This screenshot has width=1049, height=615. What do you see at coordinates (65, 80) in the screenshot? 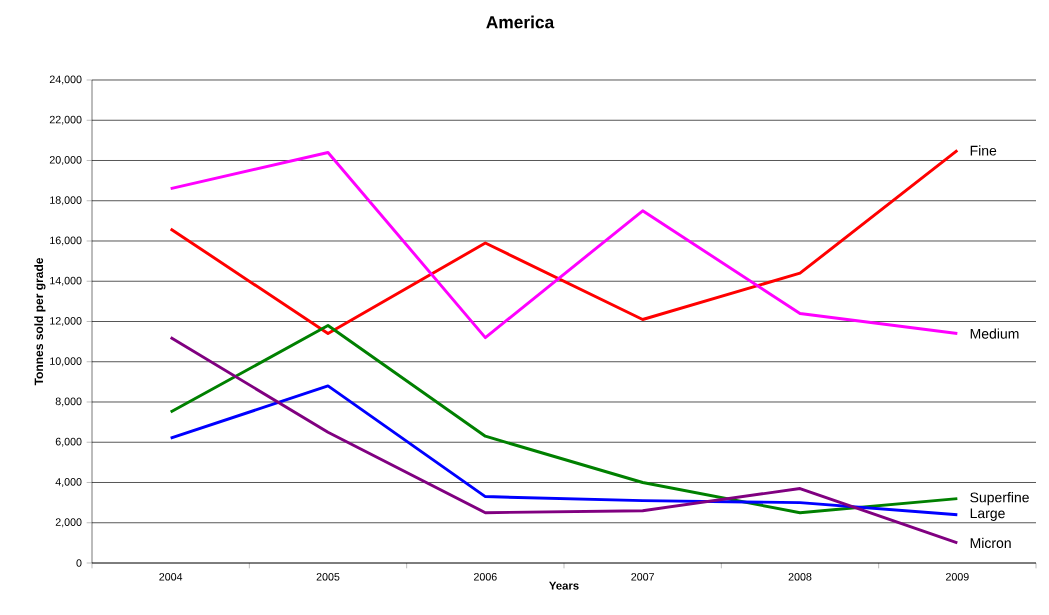
I see `y-tick-label: 24,000` at bounding box center [65, 80].